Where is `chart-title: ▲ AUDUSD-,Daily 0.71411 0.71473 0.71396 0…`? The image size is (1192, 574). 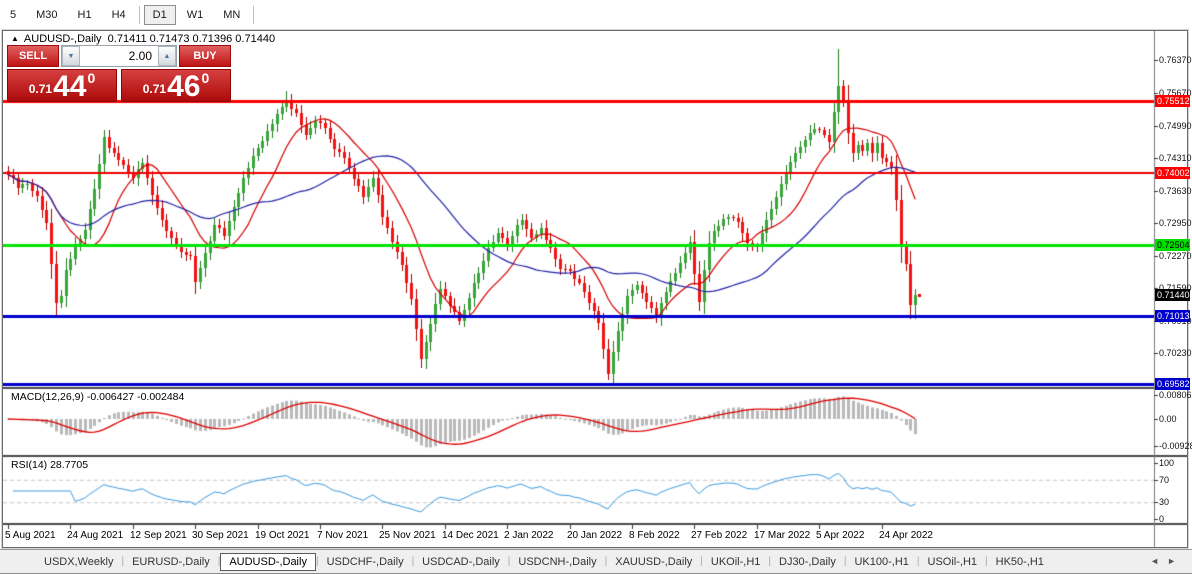 chart-title: ▲ AUDUSD-,Daily 0.71411 0.71473 0.71396 0… is located at coordinates (143, 39).